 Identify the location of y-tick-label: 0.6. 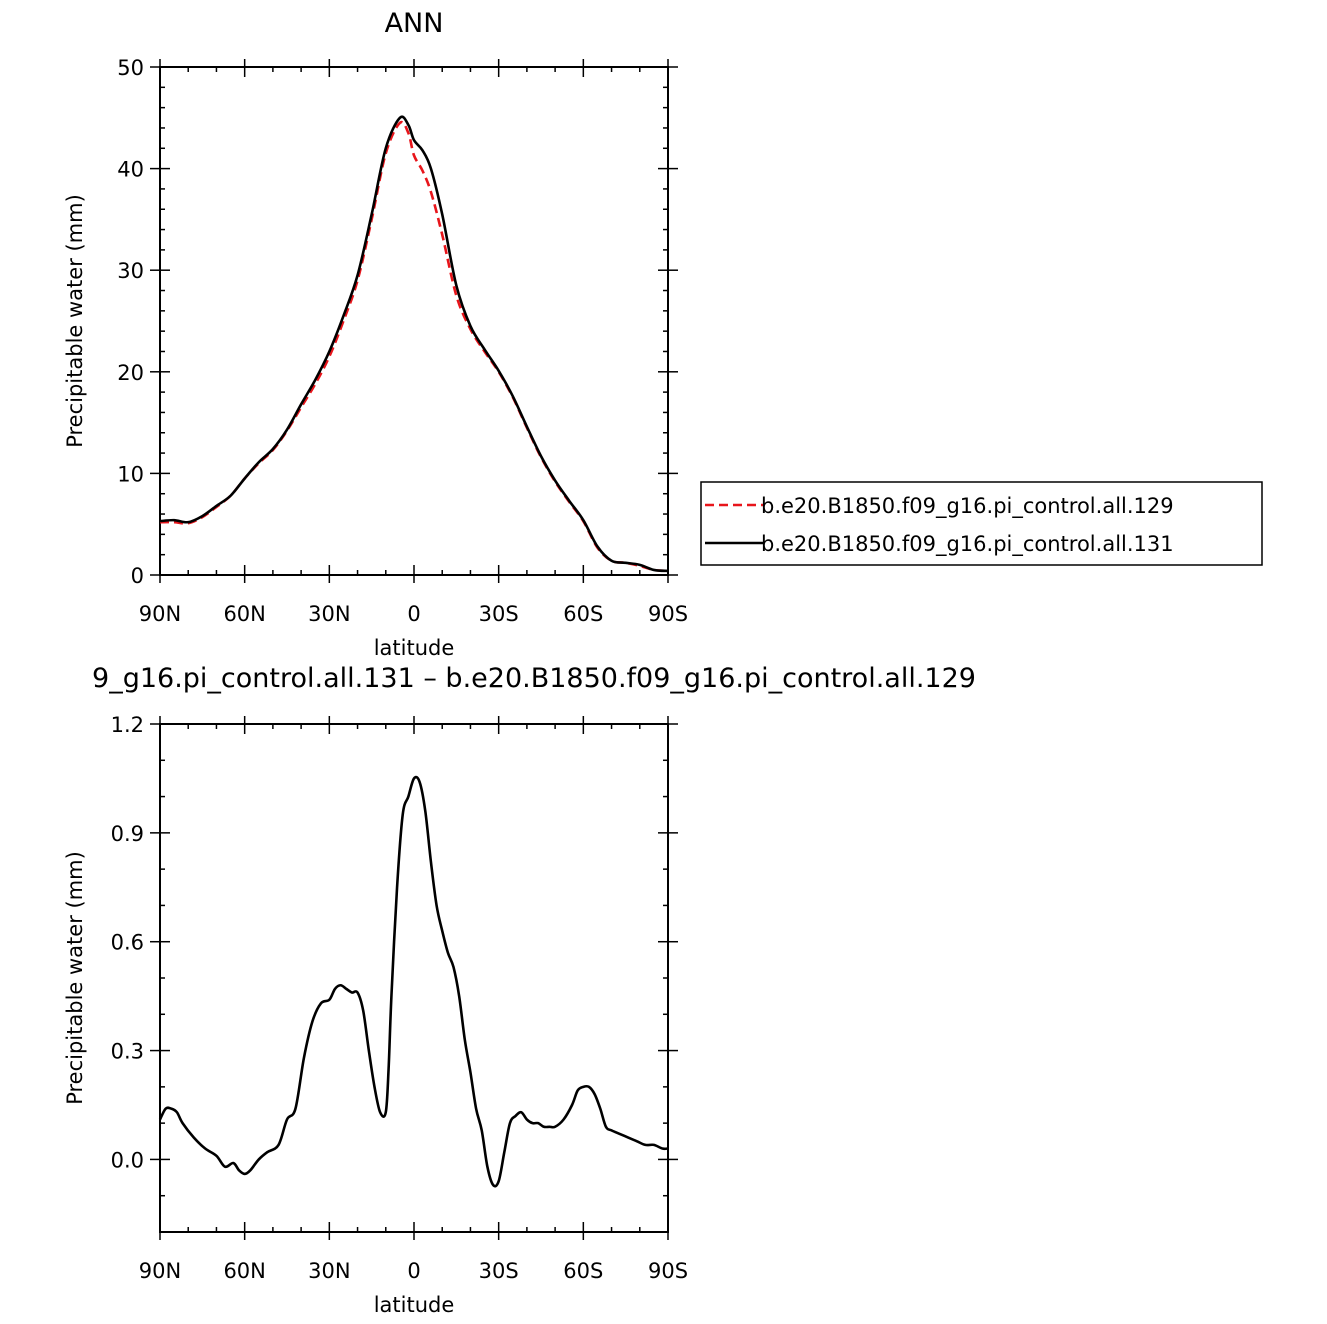
(127, 943).